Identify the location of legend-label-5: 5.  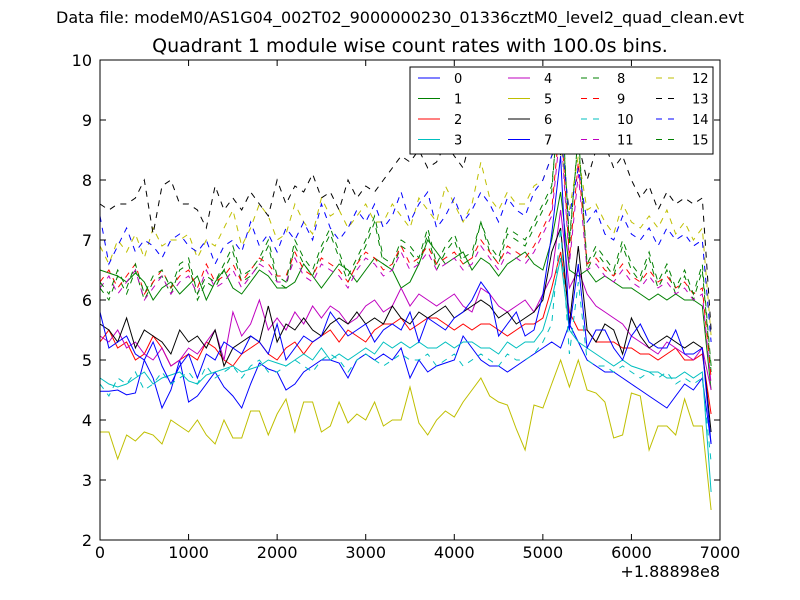
(548, 100).